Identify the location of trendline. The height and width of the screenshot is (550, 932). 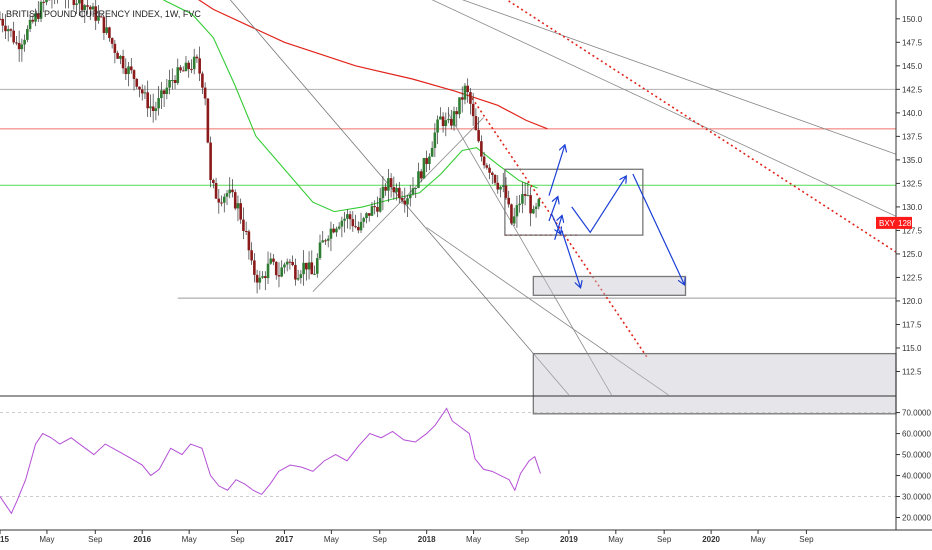
(529, 254).